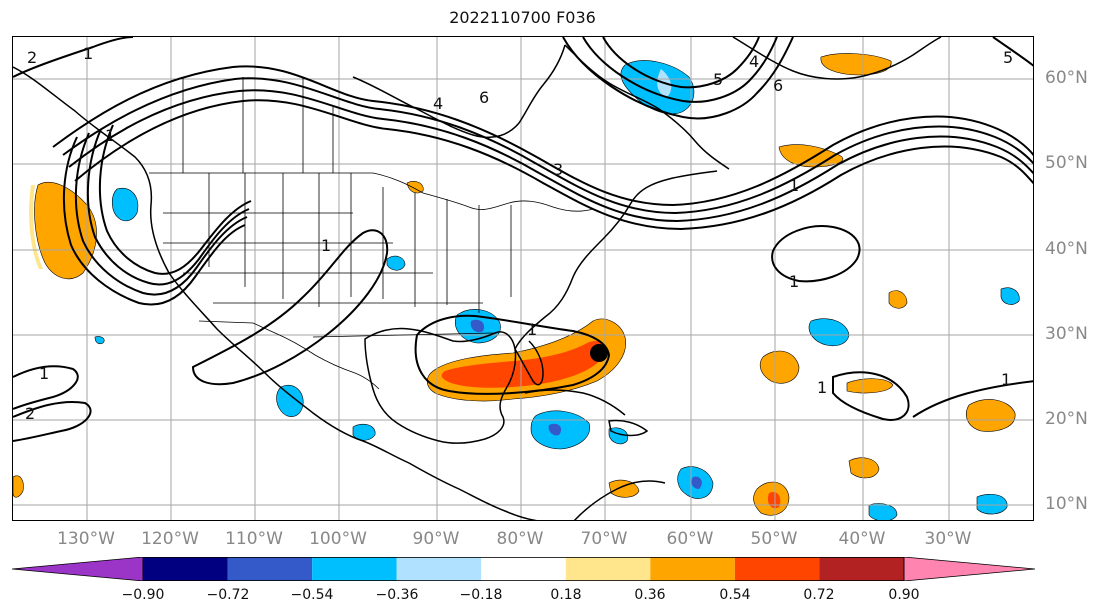  I want to click on shade-tropical-red, so click(774, 500).